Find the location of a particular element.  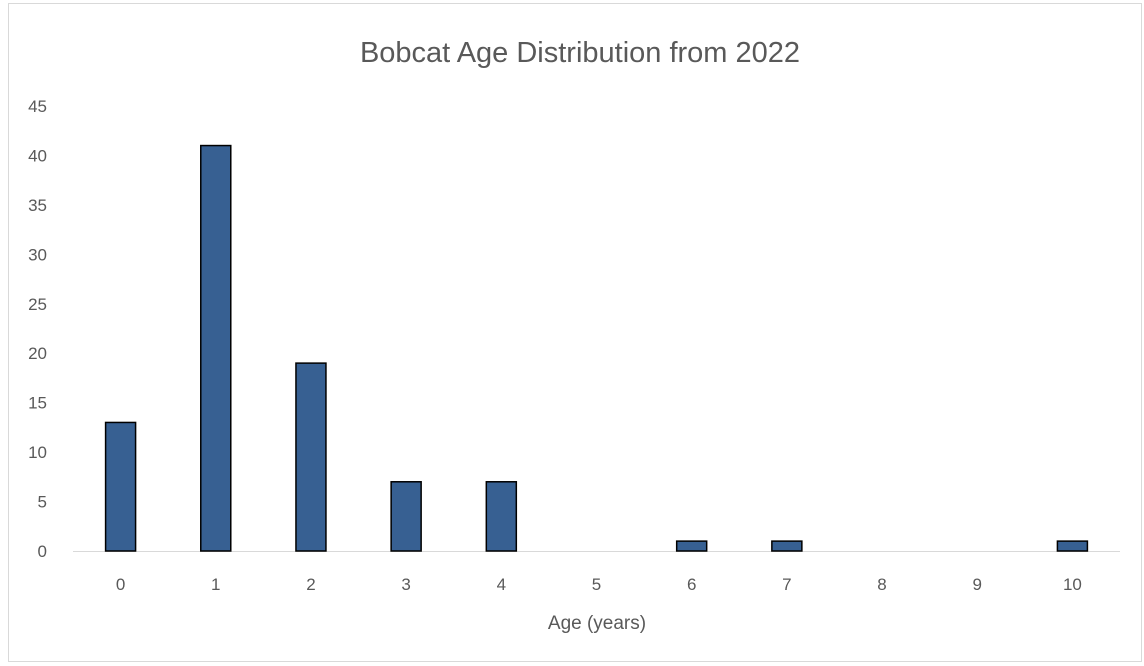

y-tick-label: 40 is located at coordinates (37, 155).